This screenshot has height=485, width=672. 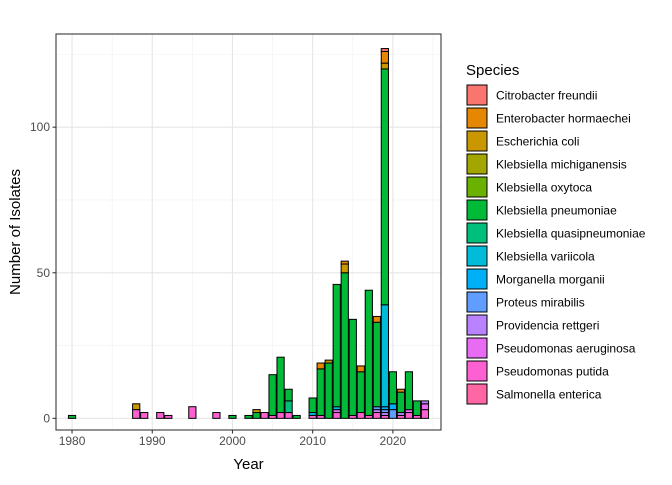 What do you see at coordinates (376, 367) in the screenshot?
I see `bar-stack-2018` at bounding box center [376, 367].